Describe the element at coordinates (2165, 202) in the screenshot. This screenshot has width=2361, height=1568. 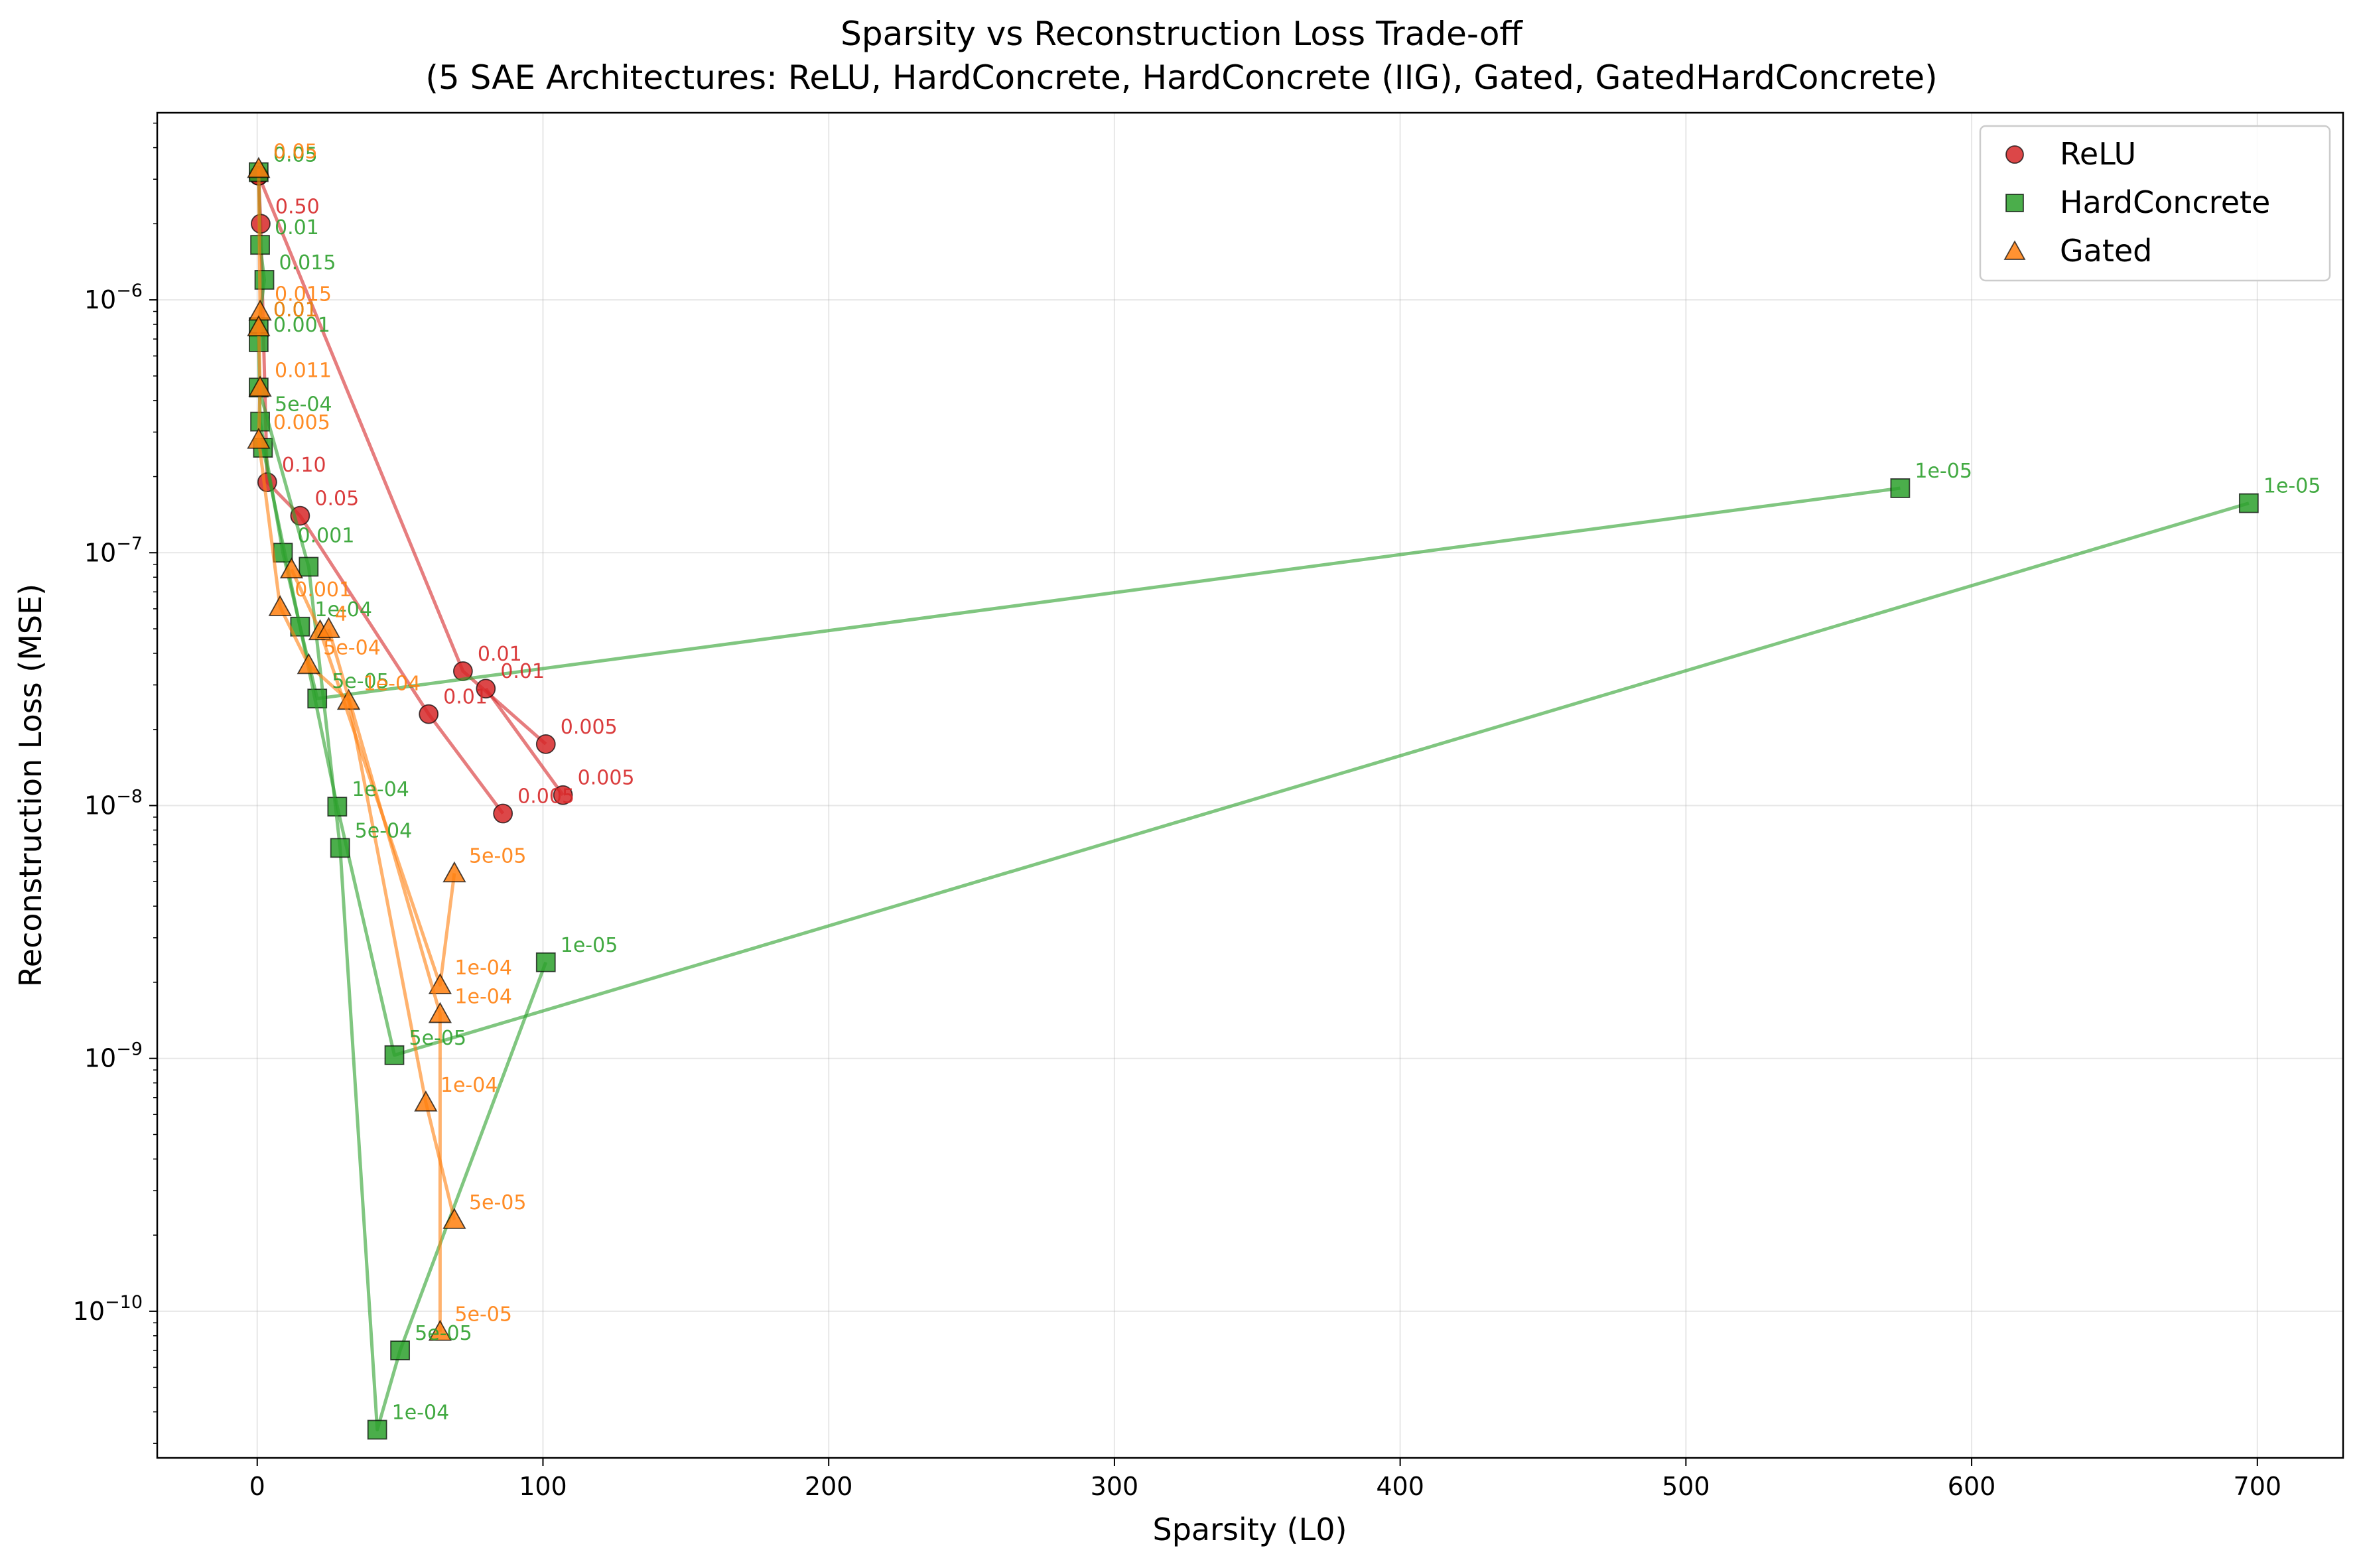
I see `legend-label: HardConcrete` at that location.